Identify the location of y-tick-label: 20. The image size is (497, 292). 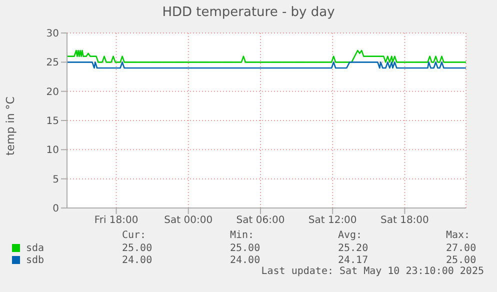
(52, 92).